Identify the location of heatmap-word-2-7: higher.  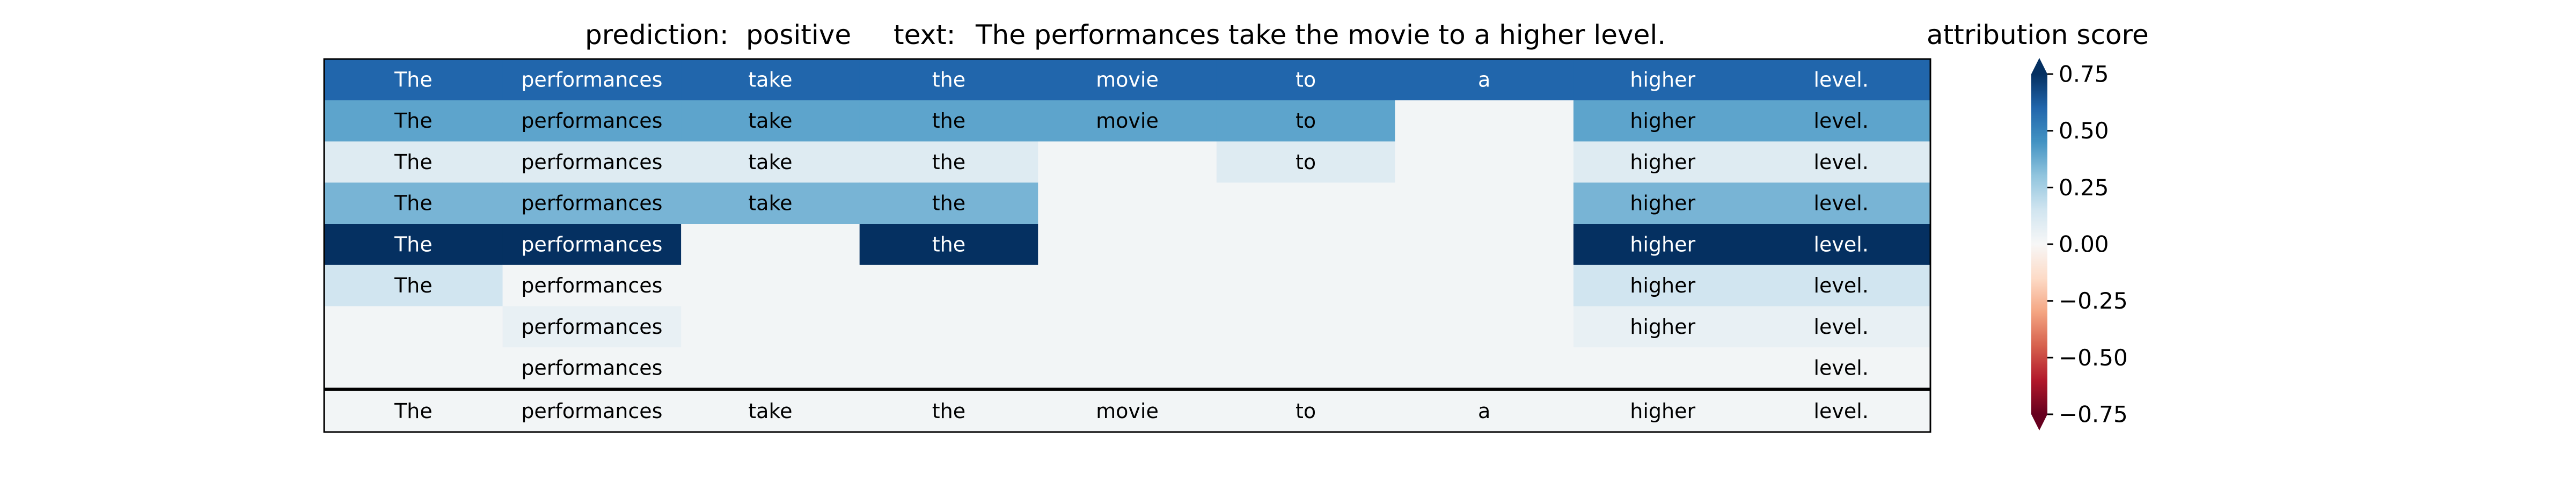
(1662, 162).